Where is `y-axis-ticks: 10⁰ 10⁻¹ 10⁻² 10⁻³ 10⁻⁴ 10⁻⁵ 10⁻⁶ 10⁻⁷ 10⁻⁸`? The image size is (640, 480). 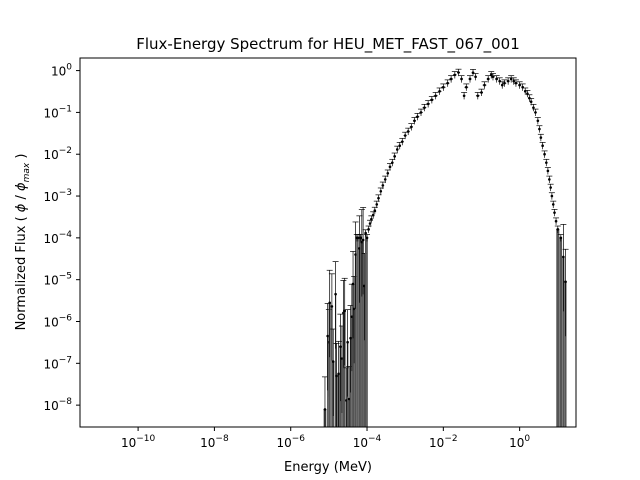
y-axis-ticks: 10⁰ 10⁻¹ 10⁻² 10⁻³ 10⁻⁴ 10⁻⁵ 10⁻⁶ 10⁻⁷ 10⁻⁸ is located at coordinates (61, 238).